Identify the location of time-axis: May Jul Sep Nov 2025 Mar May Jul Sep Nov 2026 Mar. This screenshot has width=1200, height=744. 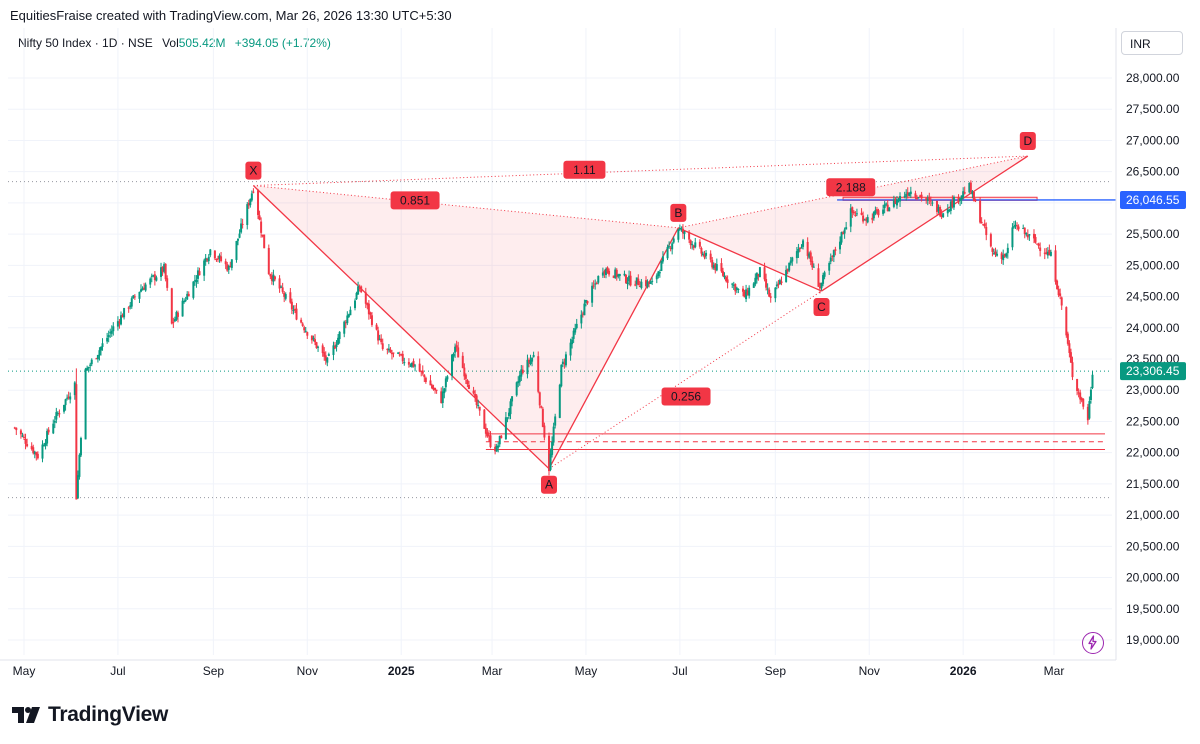
(558, 668).